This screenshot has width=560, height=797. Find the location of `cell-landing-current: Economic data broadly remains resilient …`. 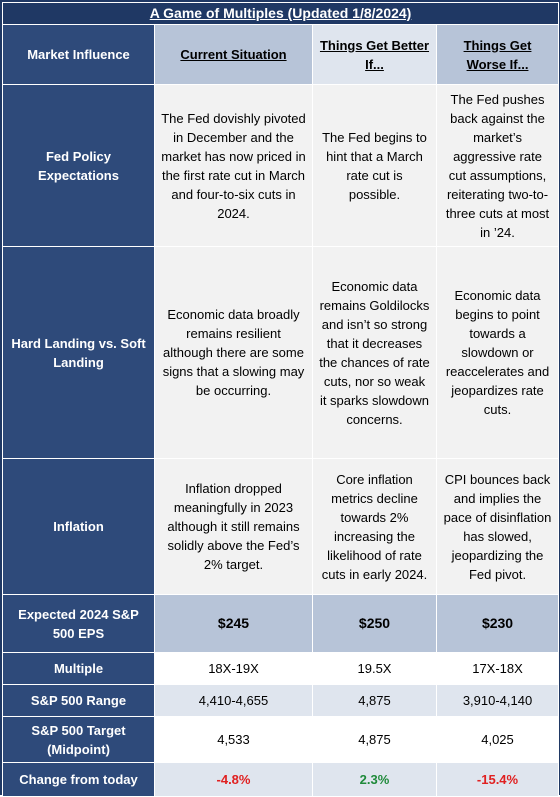

cell-landing-current: Economic data broadly remains resilient … is located at coordinates (233, 352).